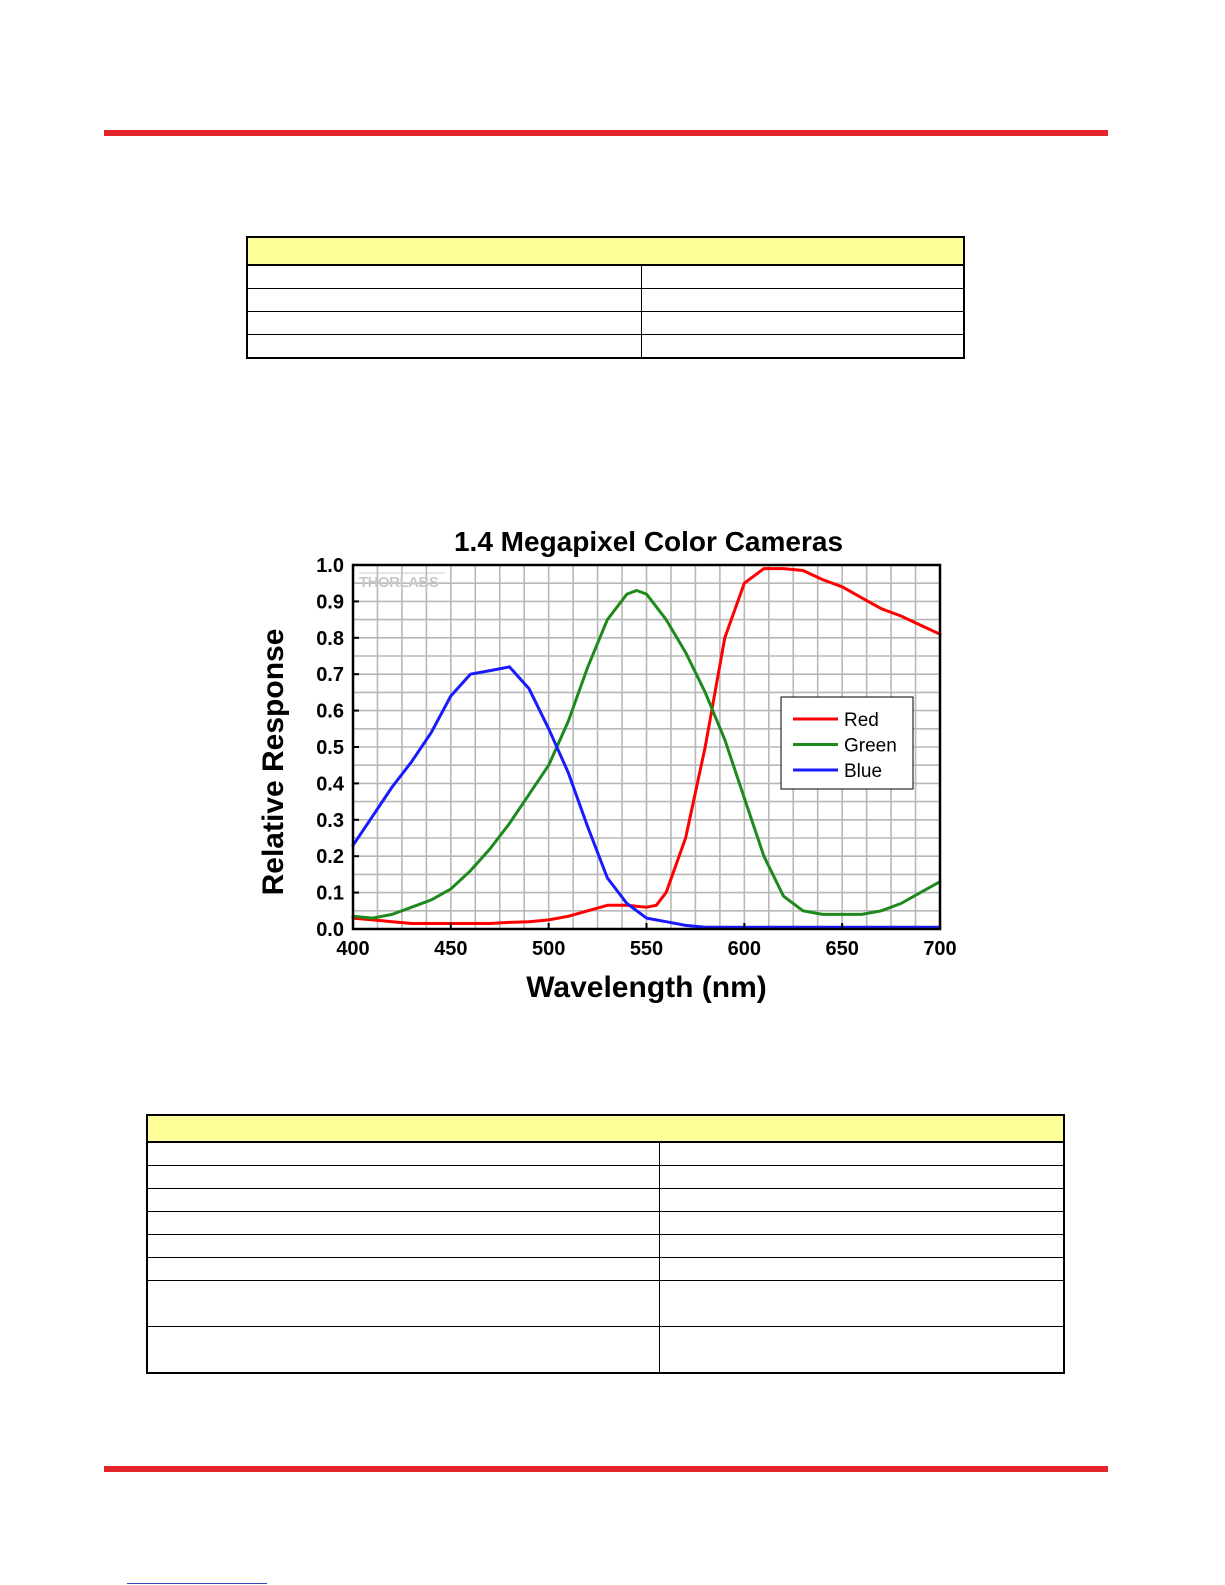 This screenshot has height=1585, width=1225. Describe the element at coordinates (450, 949) in the screenshot. I see `x-tick-label: 450` at that location.